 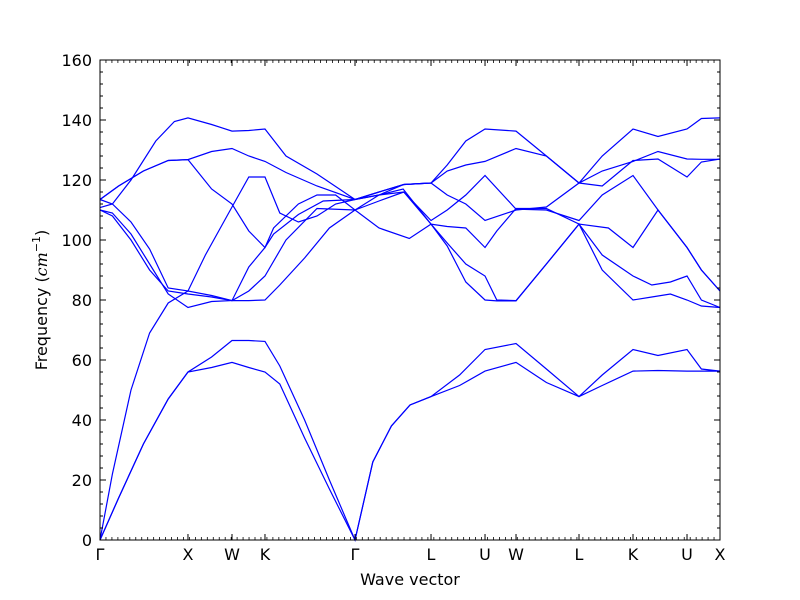 I want to click on y-tick-label: 40, so click(x=82, y=420).